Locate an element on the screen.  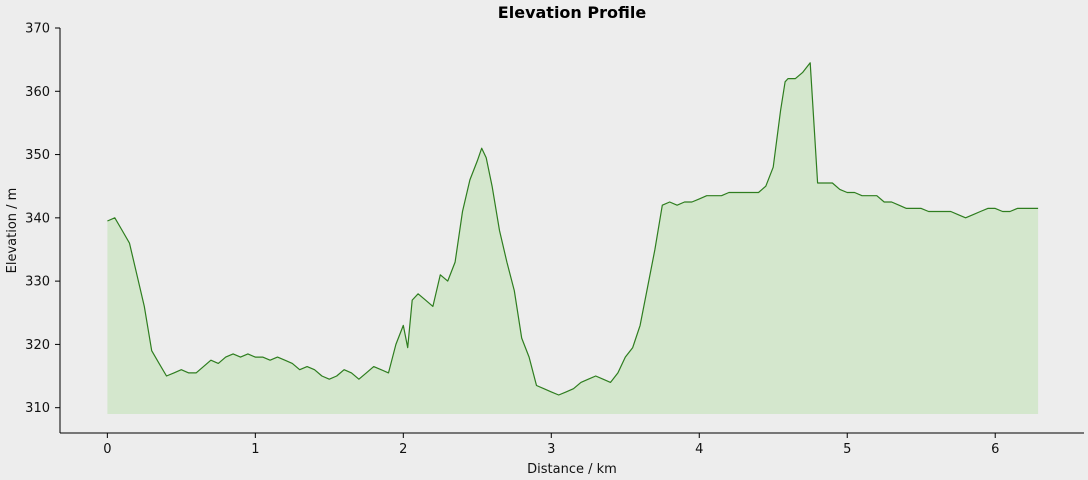
y-axis-title: Elevation / m is located at coordinates (12, 231).